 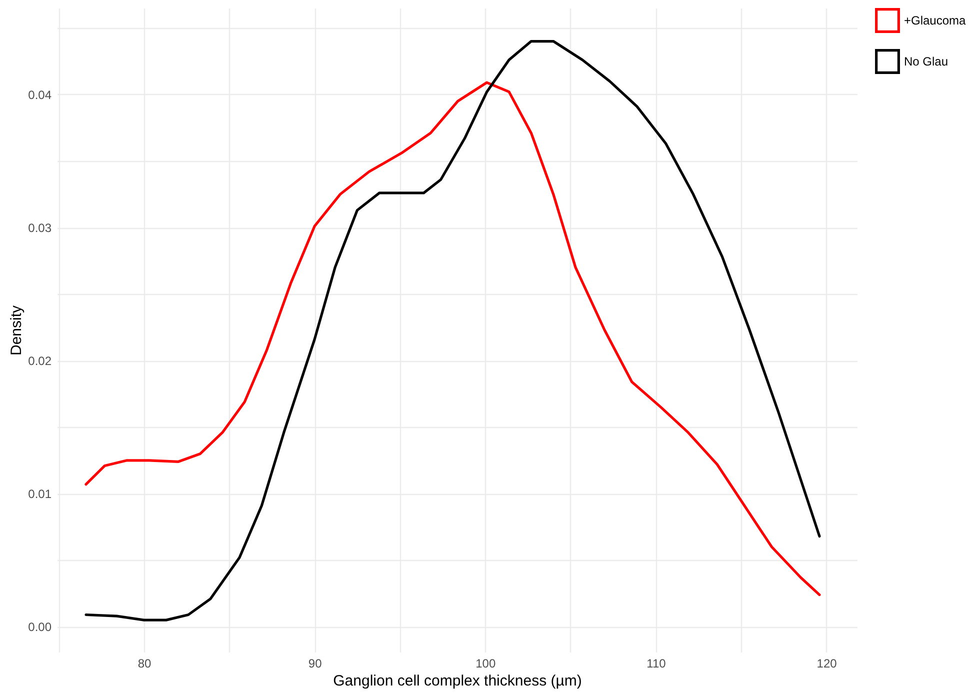 I want to click on x-tick-label: 90, so click(x=315, y=663).